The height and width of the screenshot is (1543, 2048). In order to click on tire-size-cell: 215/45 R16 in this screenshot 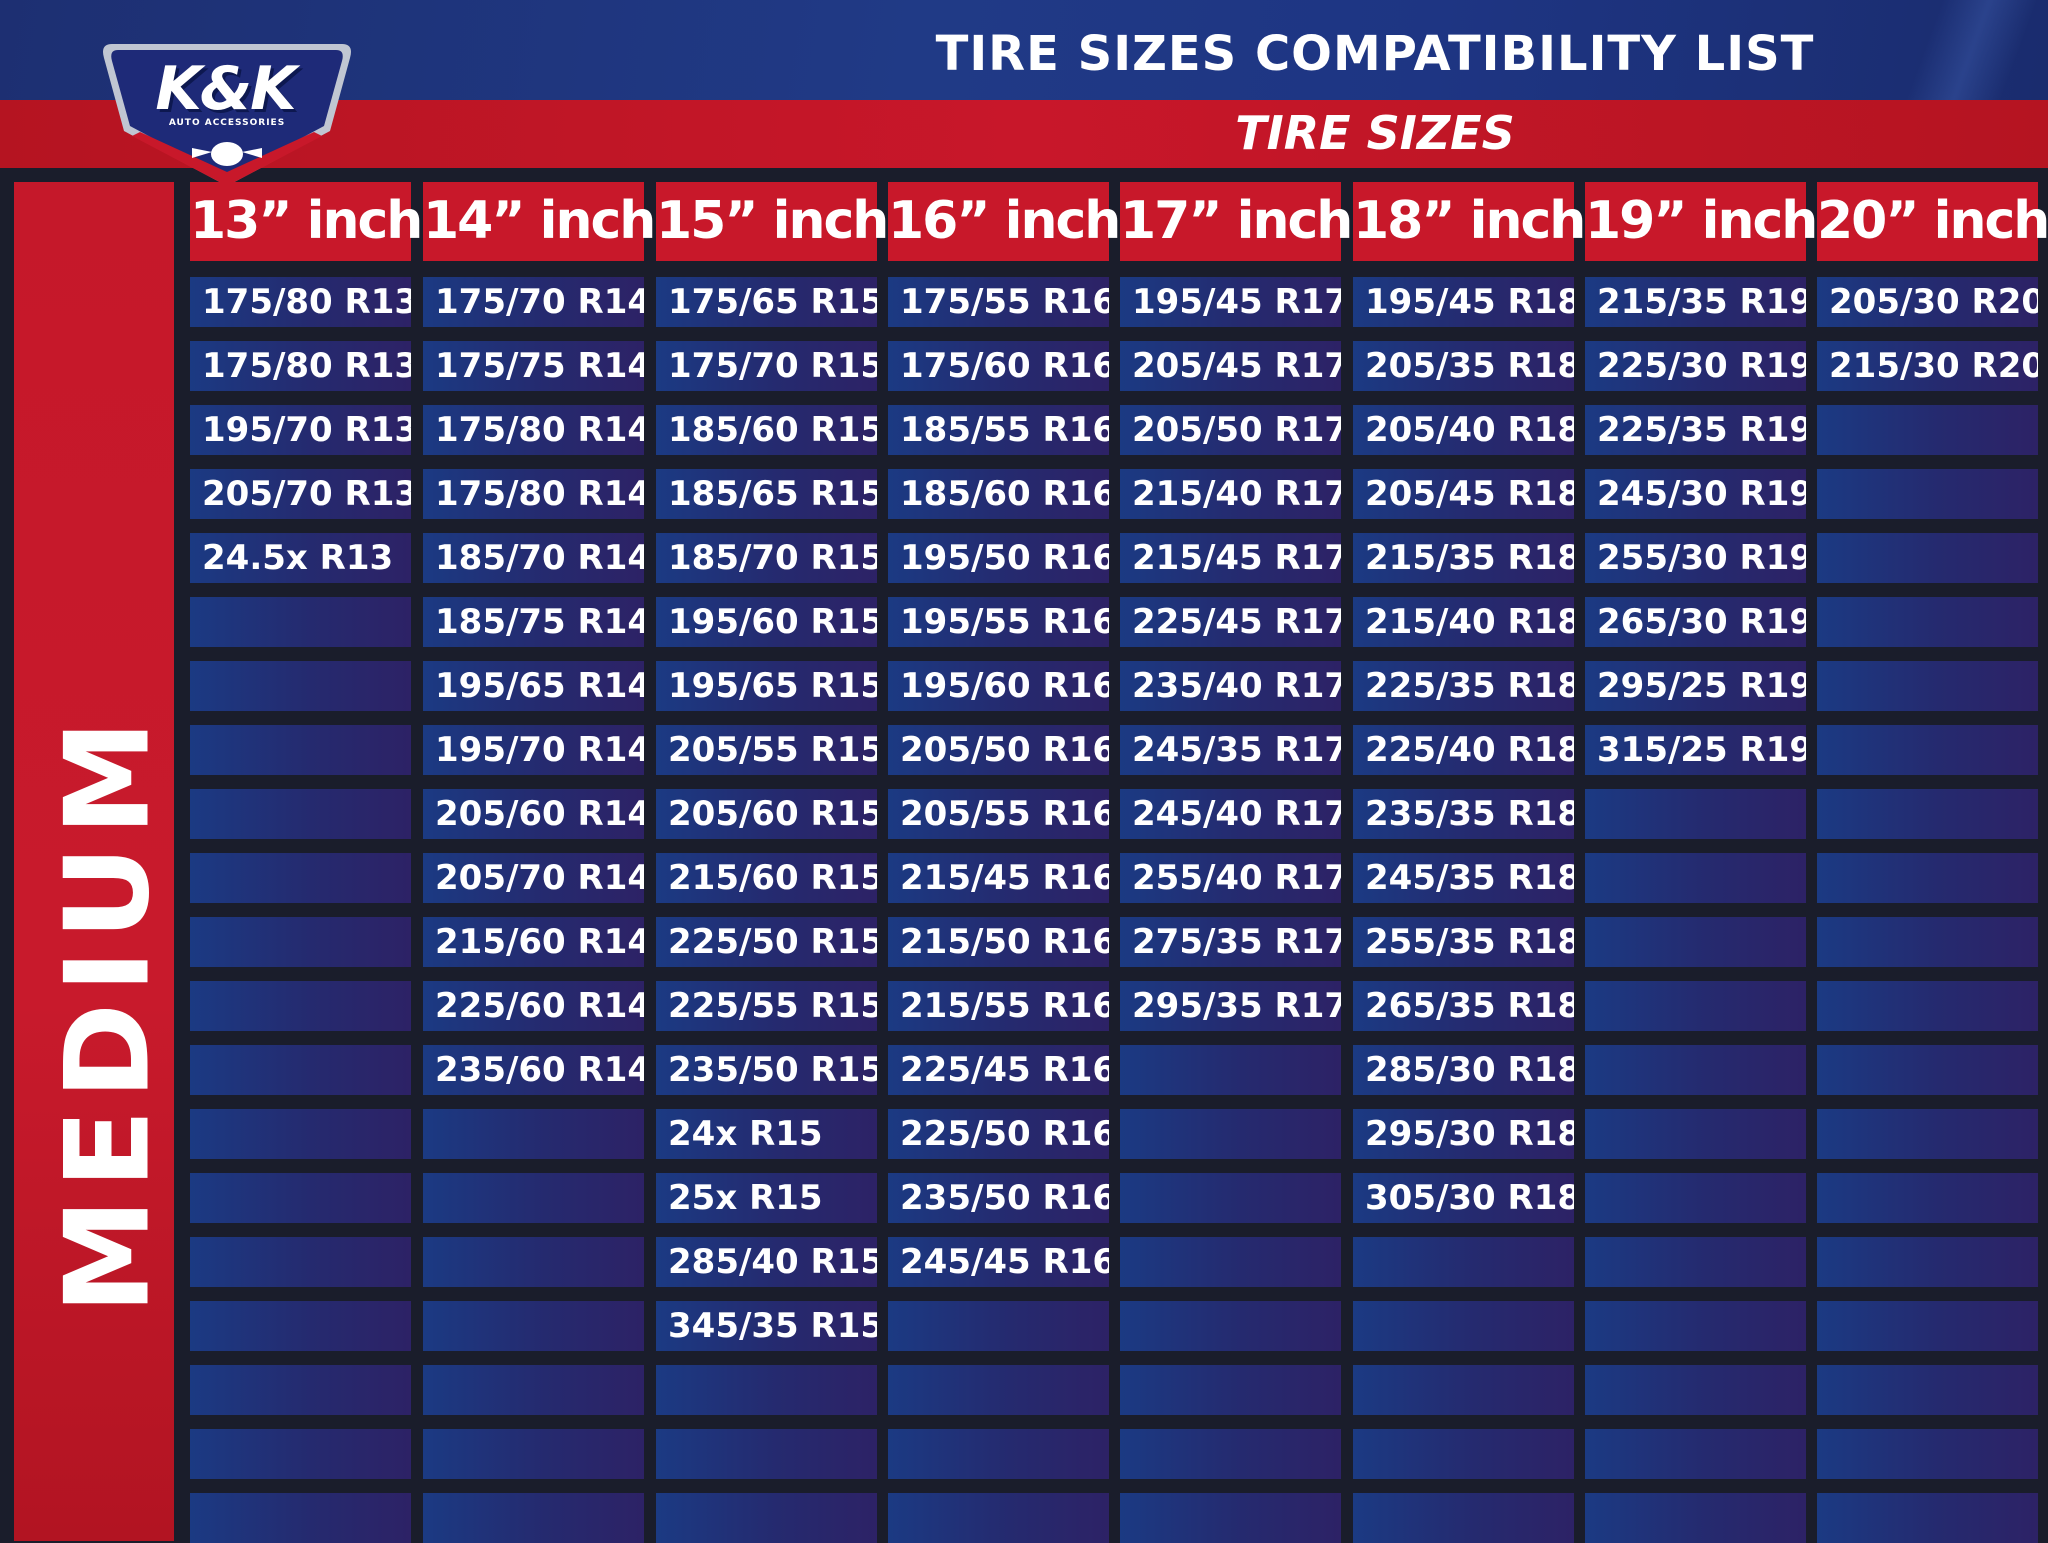, I will do `click(998, 878)`.